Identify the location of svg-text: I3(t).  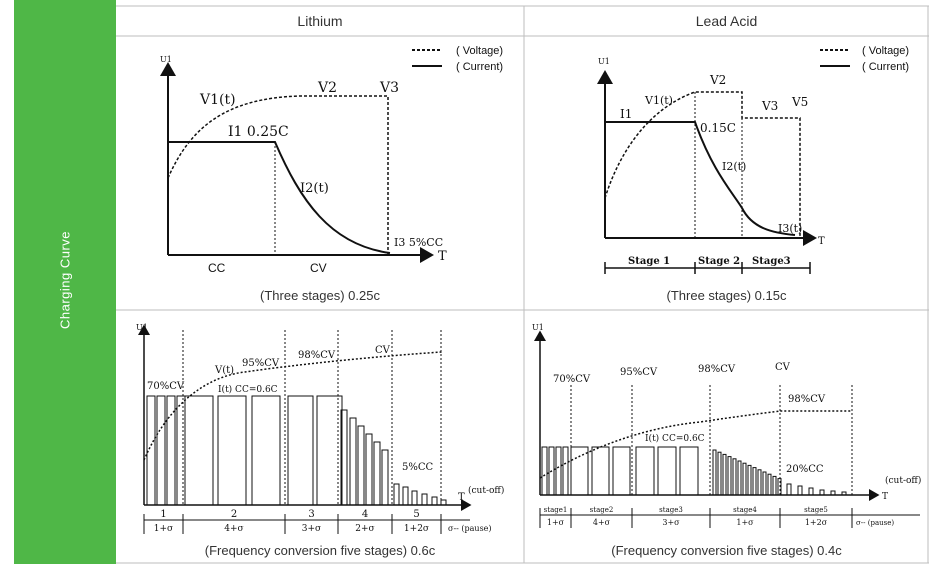
(790, 228).